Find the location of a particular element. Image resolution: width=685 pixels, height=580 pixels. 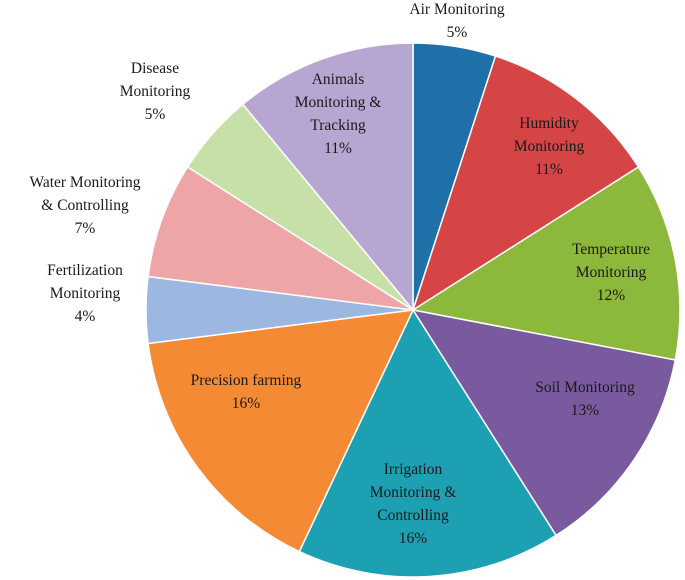

slice-label-line: Fertilization is located at coordinates (85, 270).